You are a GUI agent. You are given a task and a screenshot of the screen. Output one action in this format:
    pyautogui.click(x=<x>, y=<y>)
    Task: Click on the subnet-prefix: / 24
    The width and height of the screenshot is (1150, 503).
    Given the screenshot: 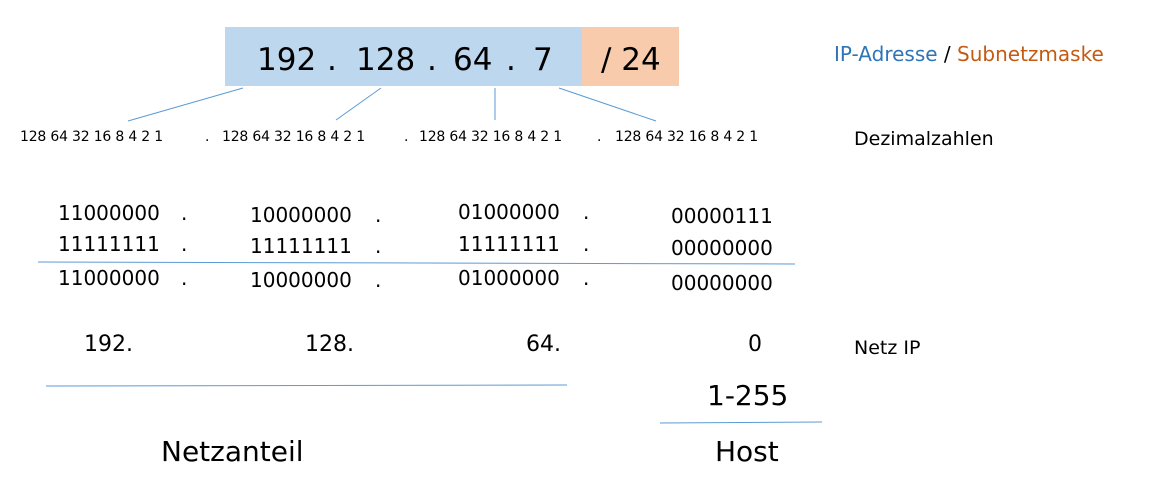 What is the action you would take?
    pyautogui.click(x=631, y=60)
    